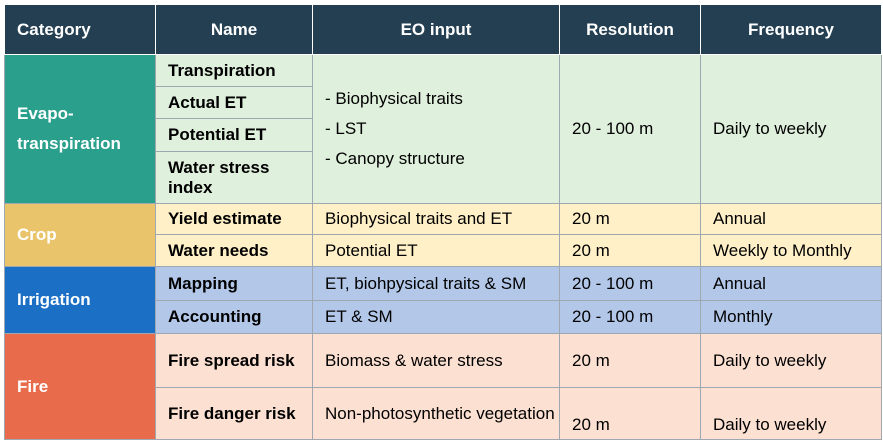  What do you see at coordinates (394, 98) in the screenshot?
I see `eo-input-item: - Biophysical traits` at bounding box center [394, 98].